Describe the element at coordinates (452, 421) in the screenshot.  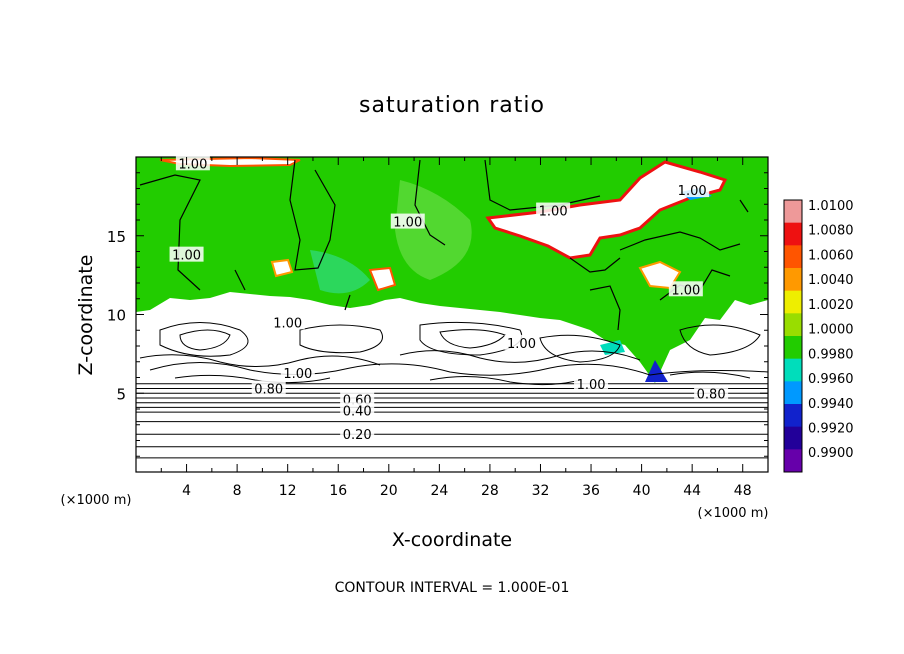
I see `horizontal-contours` at that location.